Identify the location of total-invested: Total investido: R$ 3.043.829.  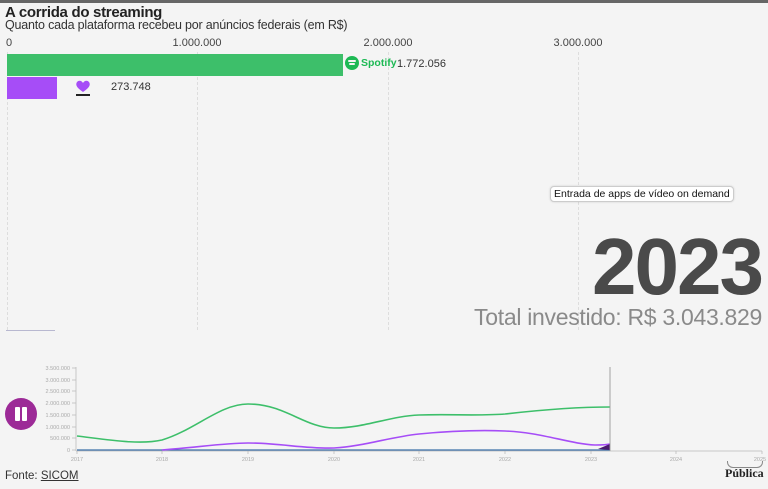
(618, 317).